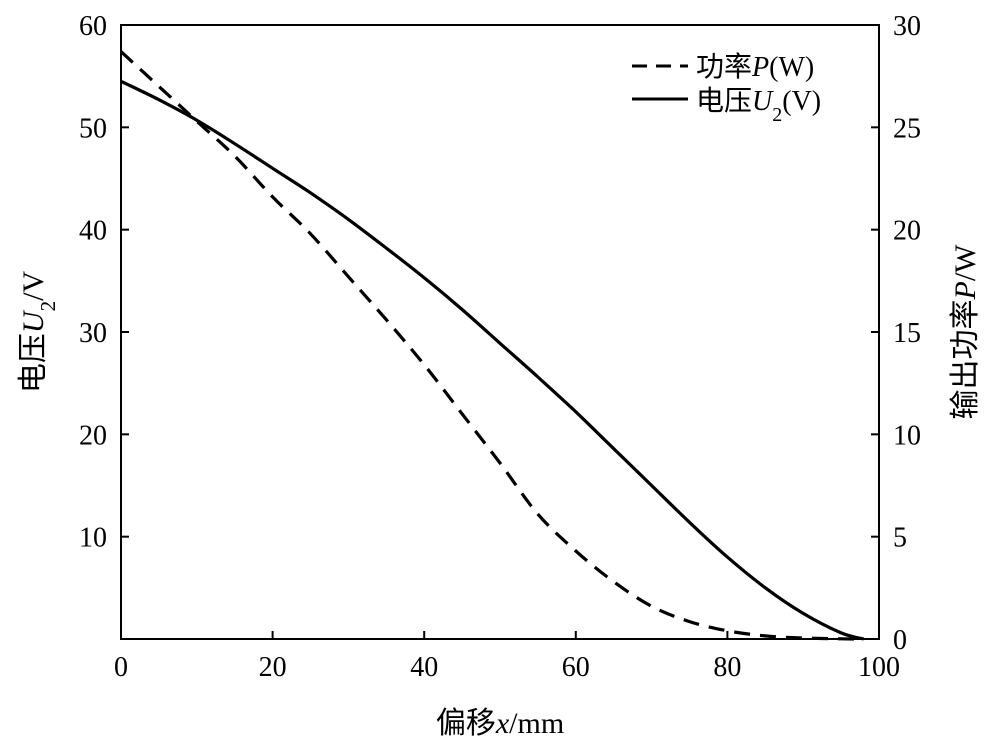  I want to click on legend-label-voltage-variable: U, so click(763, 101).